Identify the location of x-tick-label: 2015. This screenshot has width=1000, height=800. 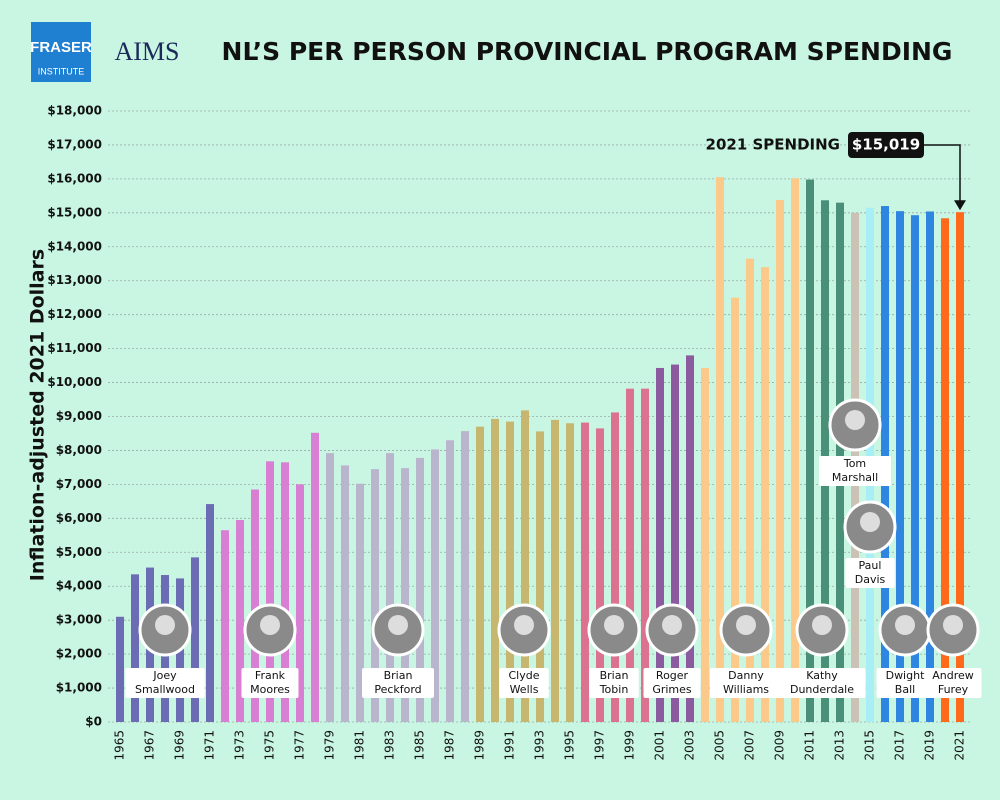
(870, 745).